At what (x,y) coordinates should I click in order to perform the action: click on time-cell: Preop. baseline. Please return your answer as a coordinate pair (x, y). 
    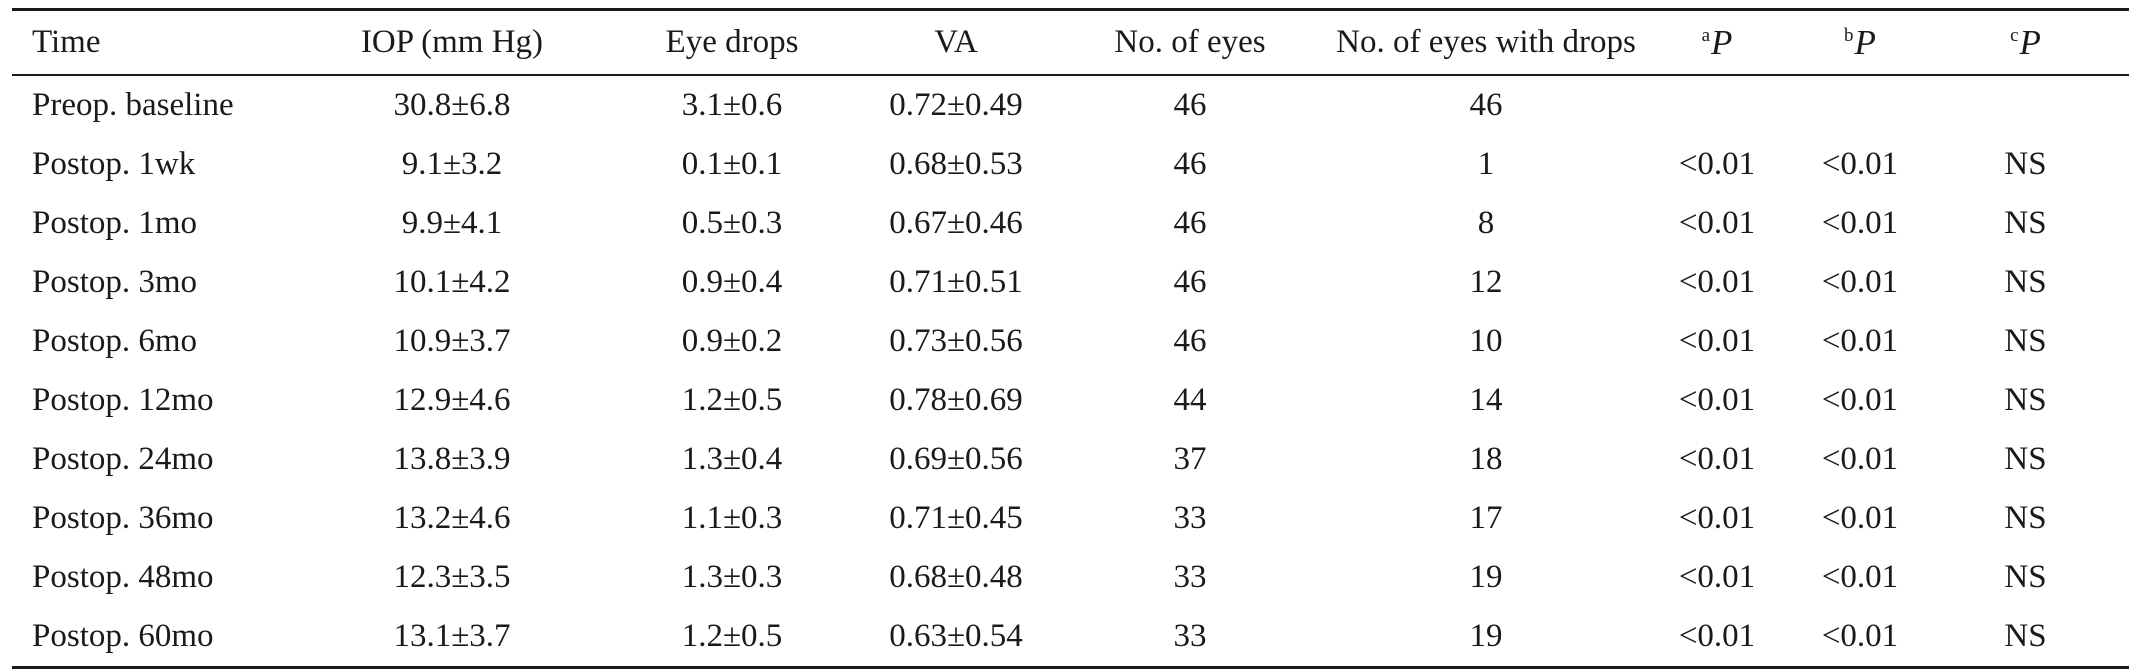
    Looking at the image, I should click on (133, 105).